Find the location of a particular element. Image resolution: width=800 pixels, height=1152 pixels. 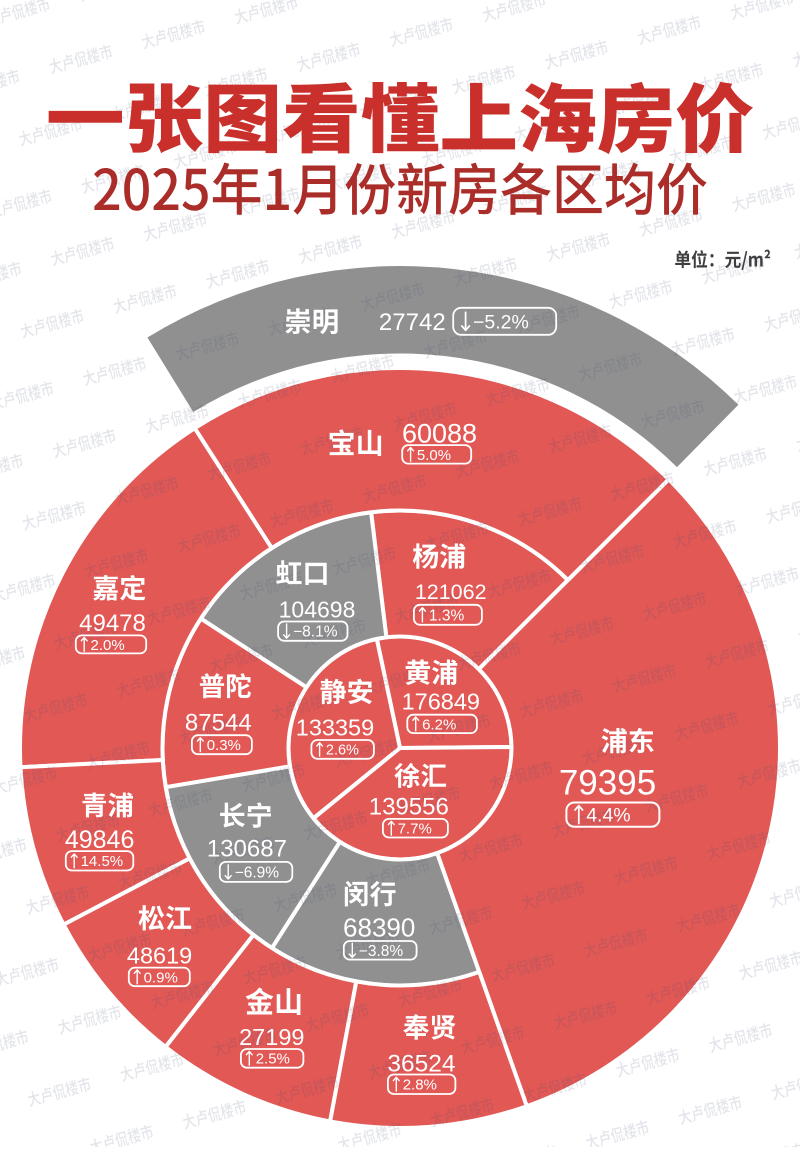

svg-text: −6.9% is located at coordinates (257, 873).